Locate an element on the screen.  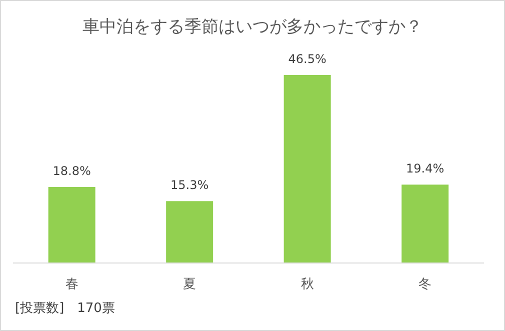
chart-title: 車中泊をする季節はいつが多かったですか？ is located at coordinates (253, 27).